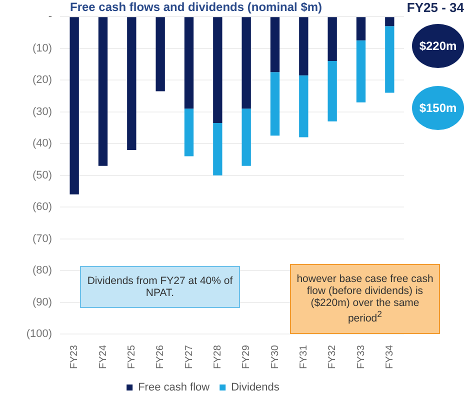 The height and width of the screenshot is (401, 466). I want to click on x-tick-label: FY29, so click(246, 357).